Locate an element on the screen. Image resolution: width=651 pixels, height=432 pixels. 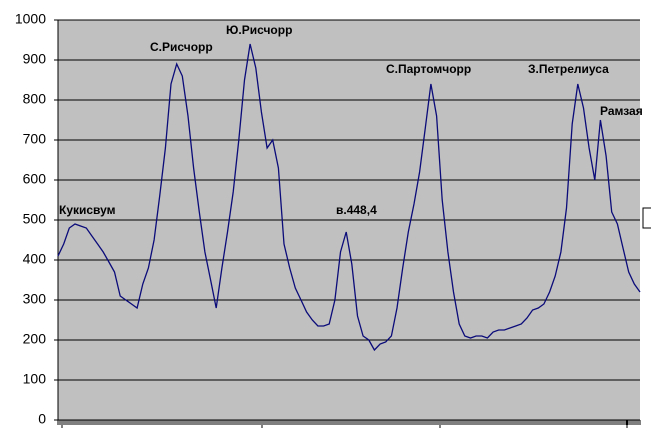
y-tick-label: 500 is located at coordinates (35, 219).